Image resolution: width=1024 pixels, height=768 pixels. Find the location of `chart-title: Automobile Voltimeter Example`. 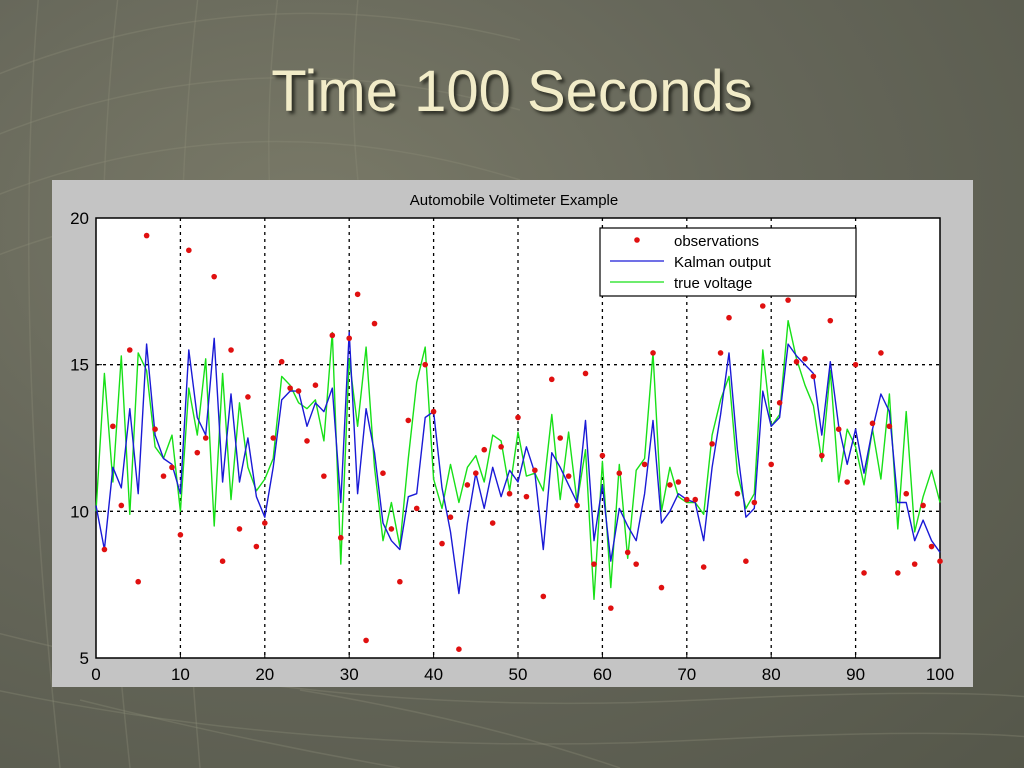

chart-title: Automobile Voltimeter Example is located at coordinates (514, 200).